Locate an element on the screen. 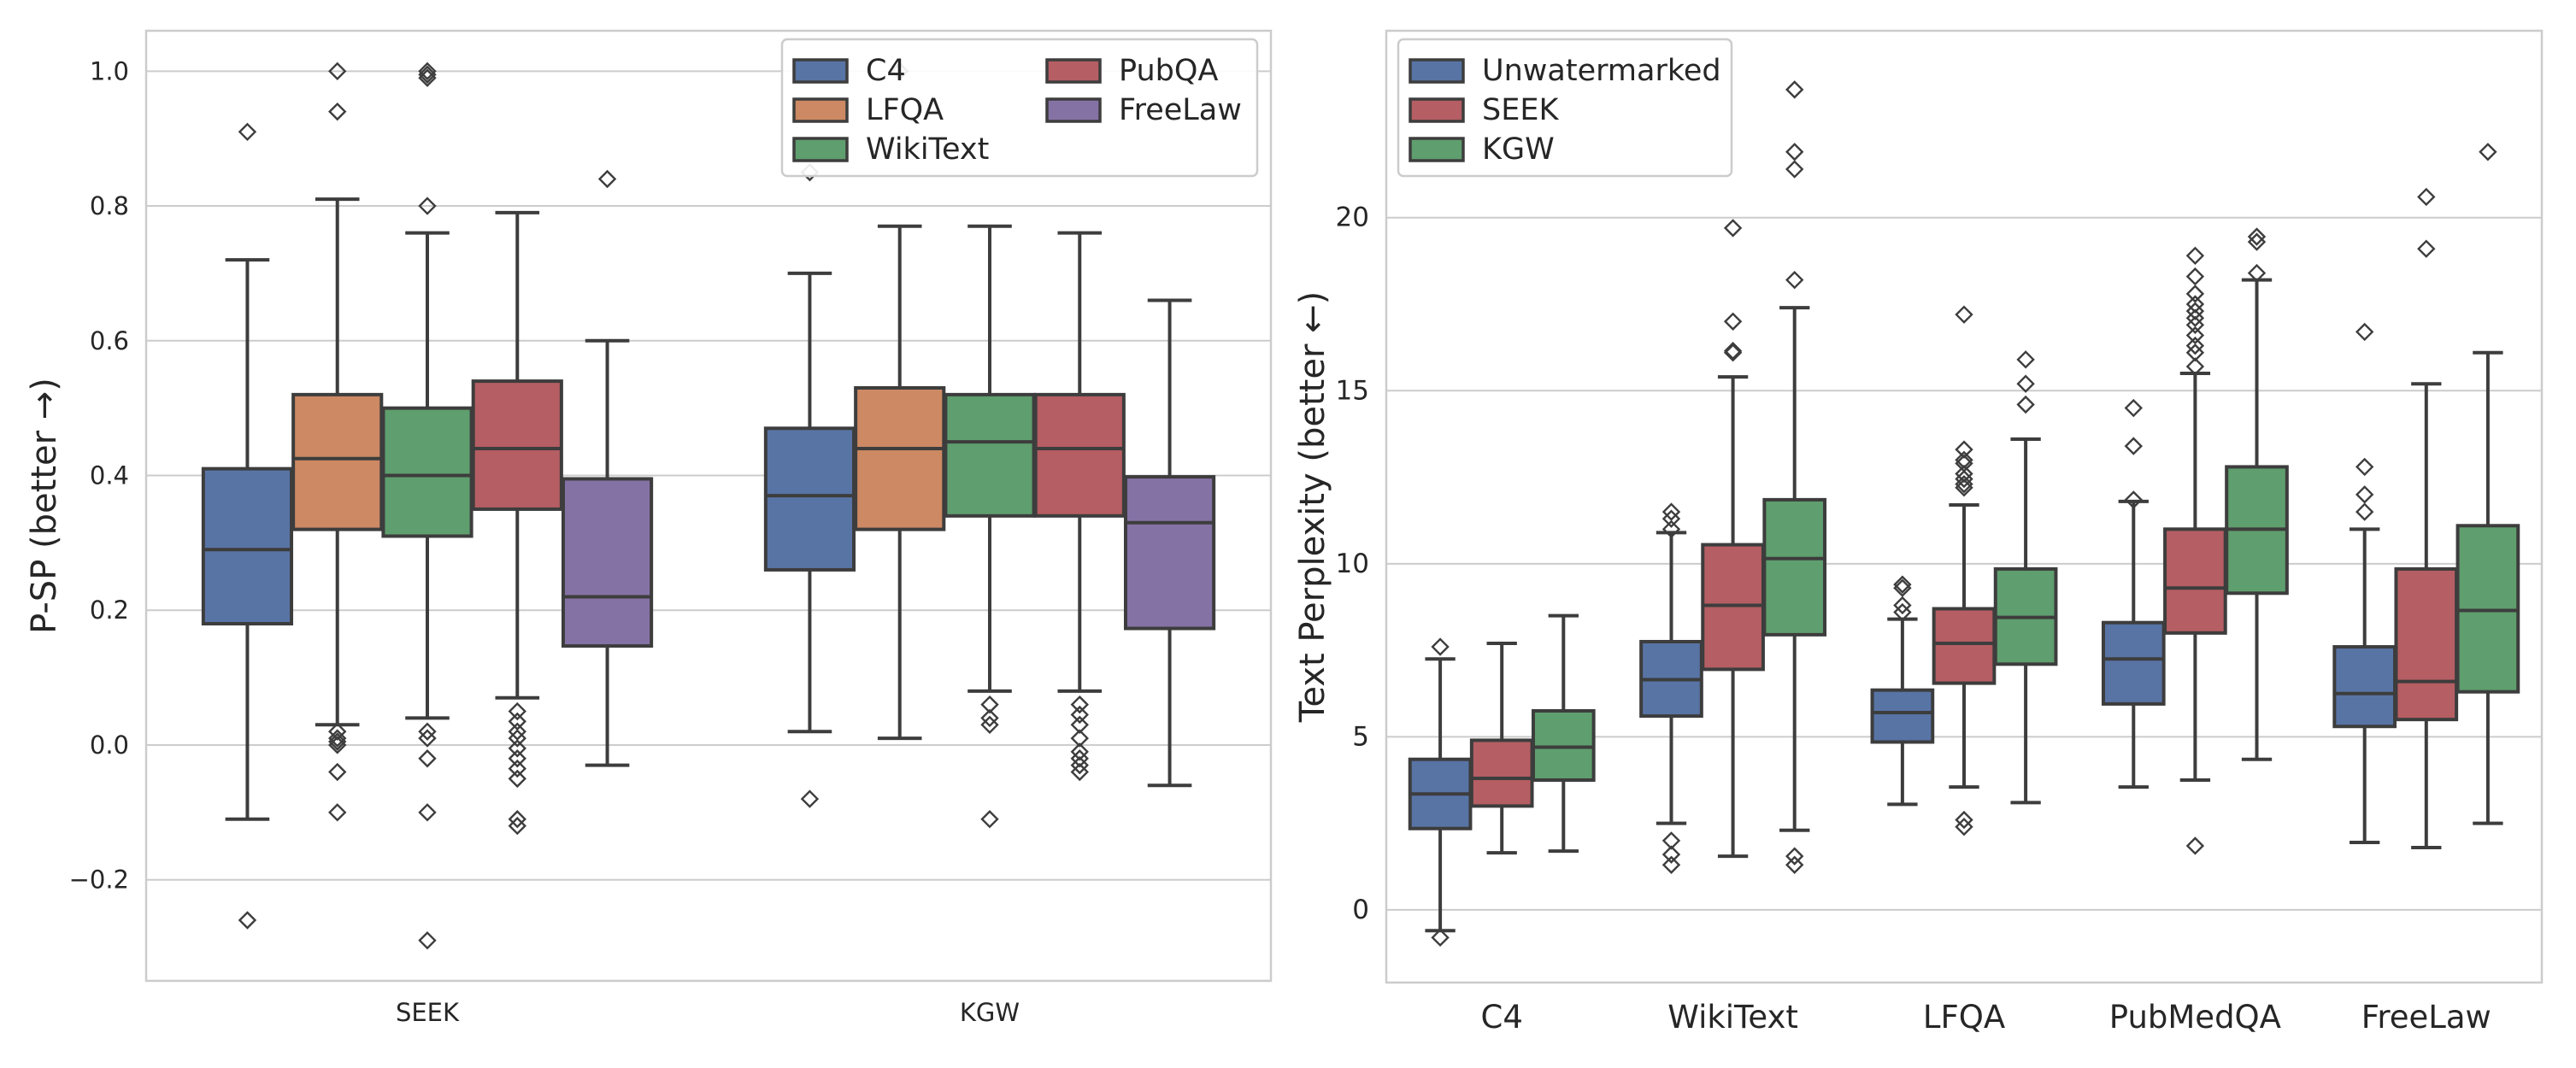  legend-label: KGW is located at coordinates (1518, 150).